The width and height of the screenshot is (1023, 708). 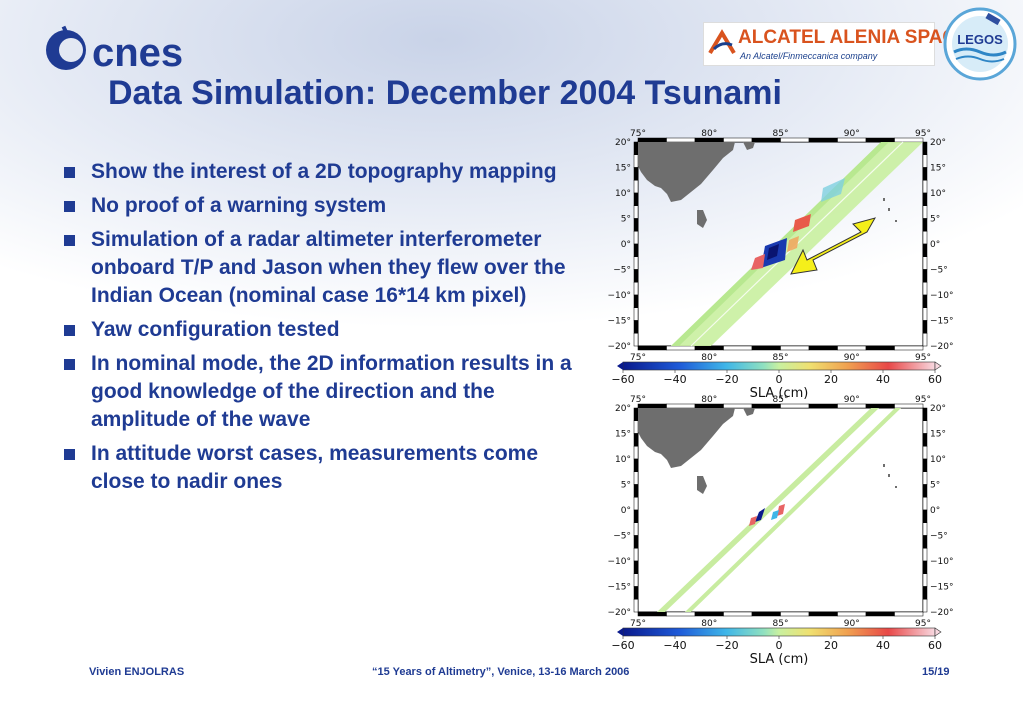 I want to click on cnes-logo-text: cnes, so click(x=137, y=53).